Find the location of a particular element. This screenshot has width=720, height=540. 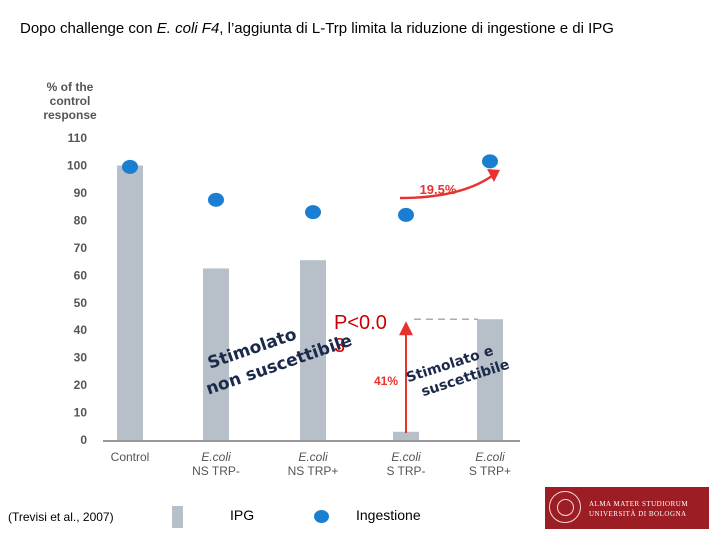

increase-arrow-curve is located at coordinates (446, 187).